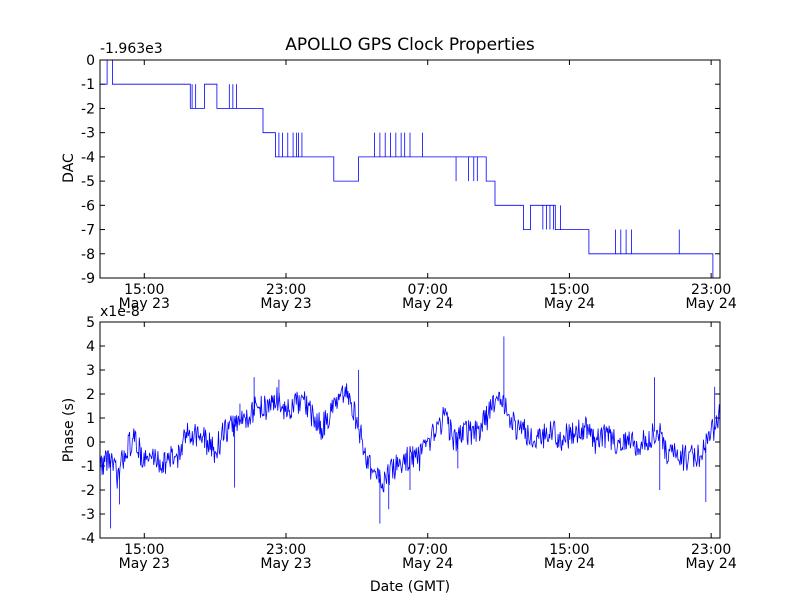 This screenshot has height=600, width=800. What do you see at coordinates (88, 182) in the screenshot?
I see `dac-ytick-label: -5` at bounding box center [88, 182].